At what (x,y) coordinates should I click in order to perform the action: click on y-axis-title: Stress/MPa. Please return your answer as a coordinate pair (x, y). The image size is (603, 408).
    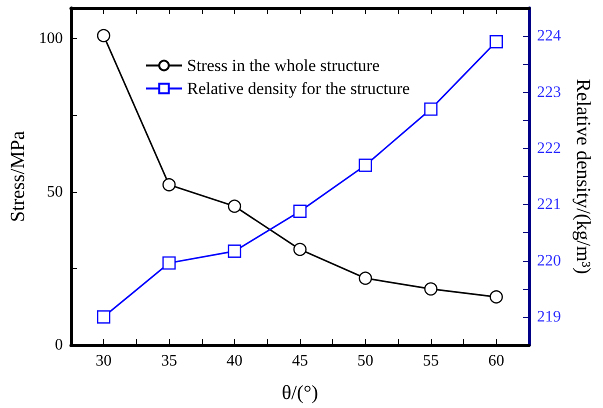
    Looking at the image, I should click on (18, 176).